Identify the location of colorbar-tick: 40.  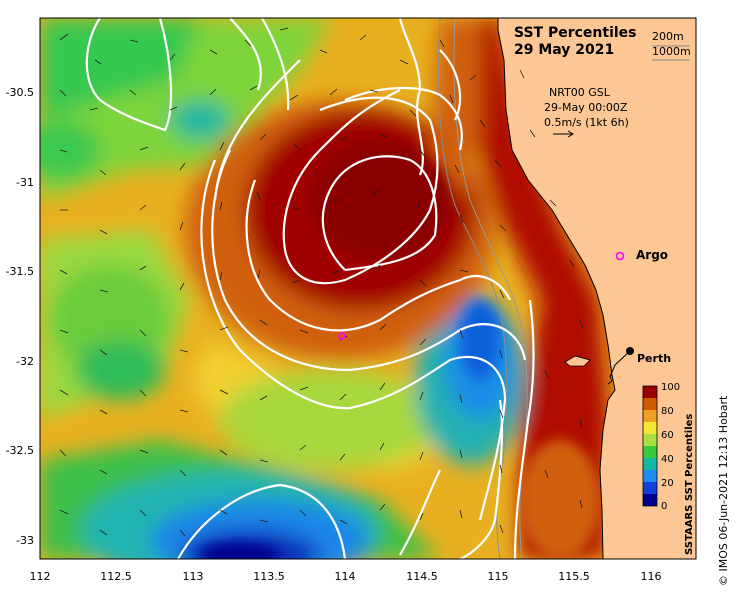
(667, 459).